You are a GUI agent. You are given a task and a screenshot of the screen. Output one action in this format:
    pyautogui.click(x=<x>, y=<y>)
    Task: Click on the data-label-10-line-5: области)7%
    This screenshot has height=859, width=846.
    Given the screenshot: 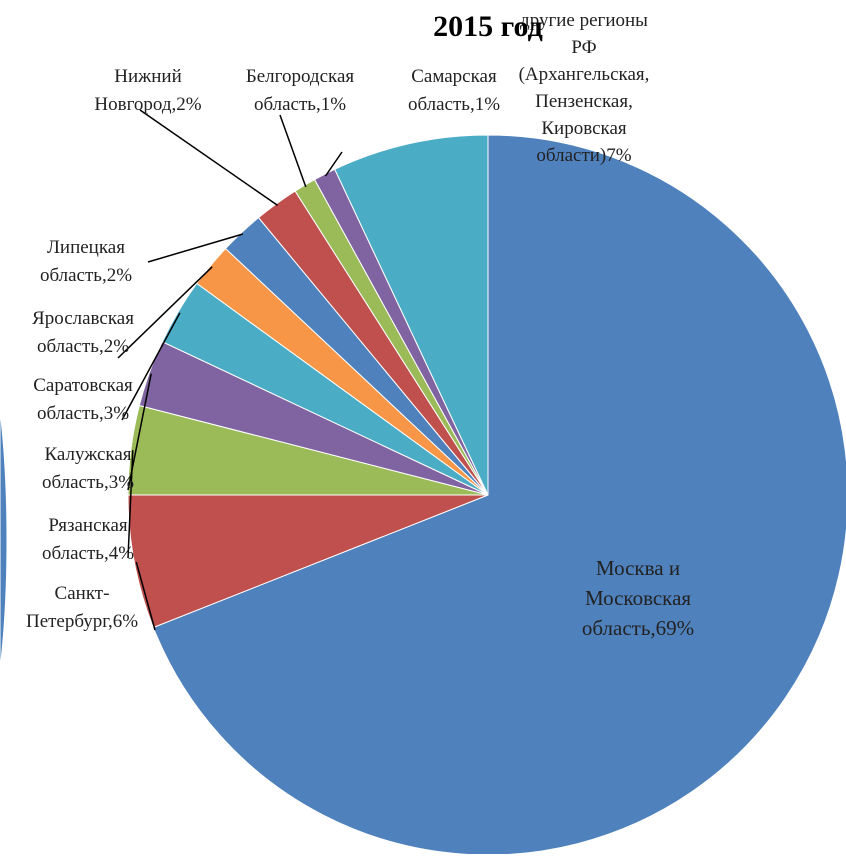 What is the action you would take?
    pyautogui.click(x=583, y=155)
    